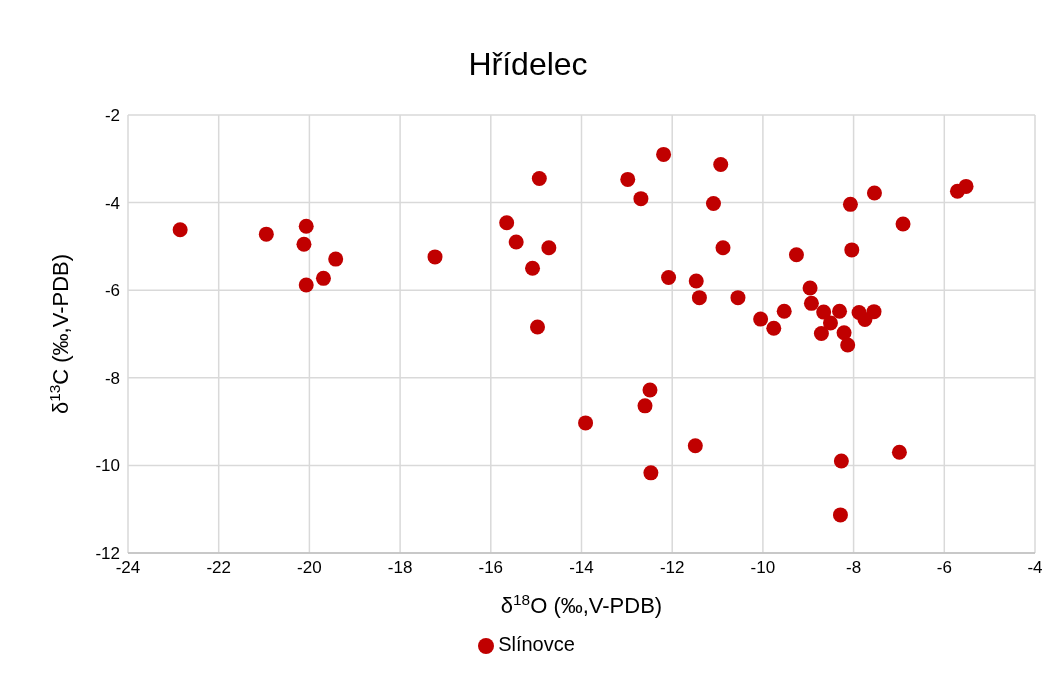  I want to click on x-tick-label: -12, so click(672, 568).